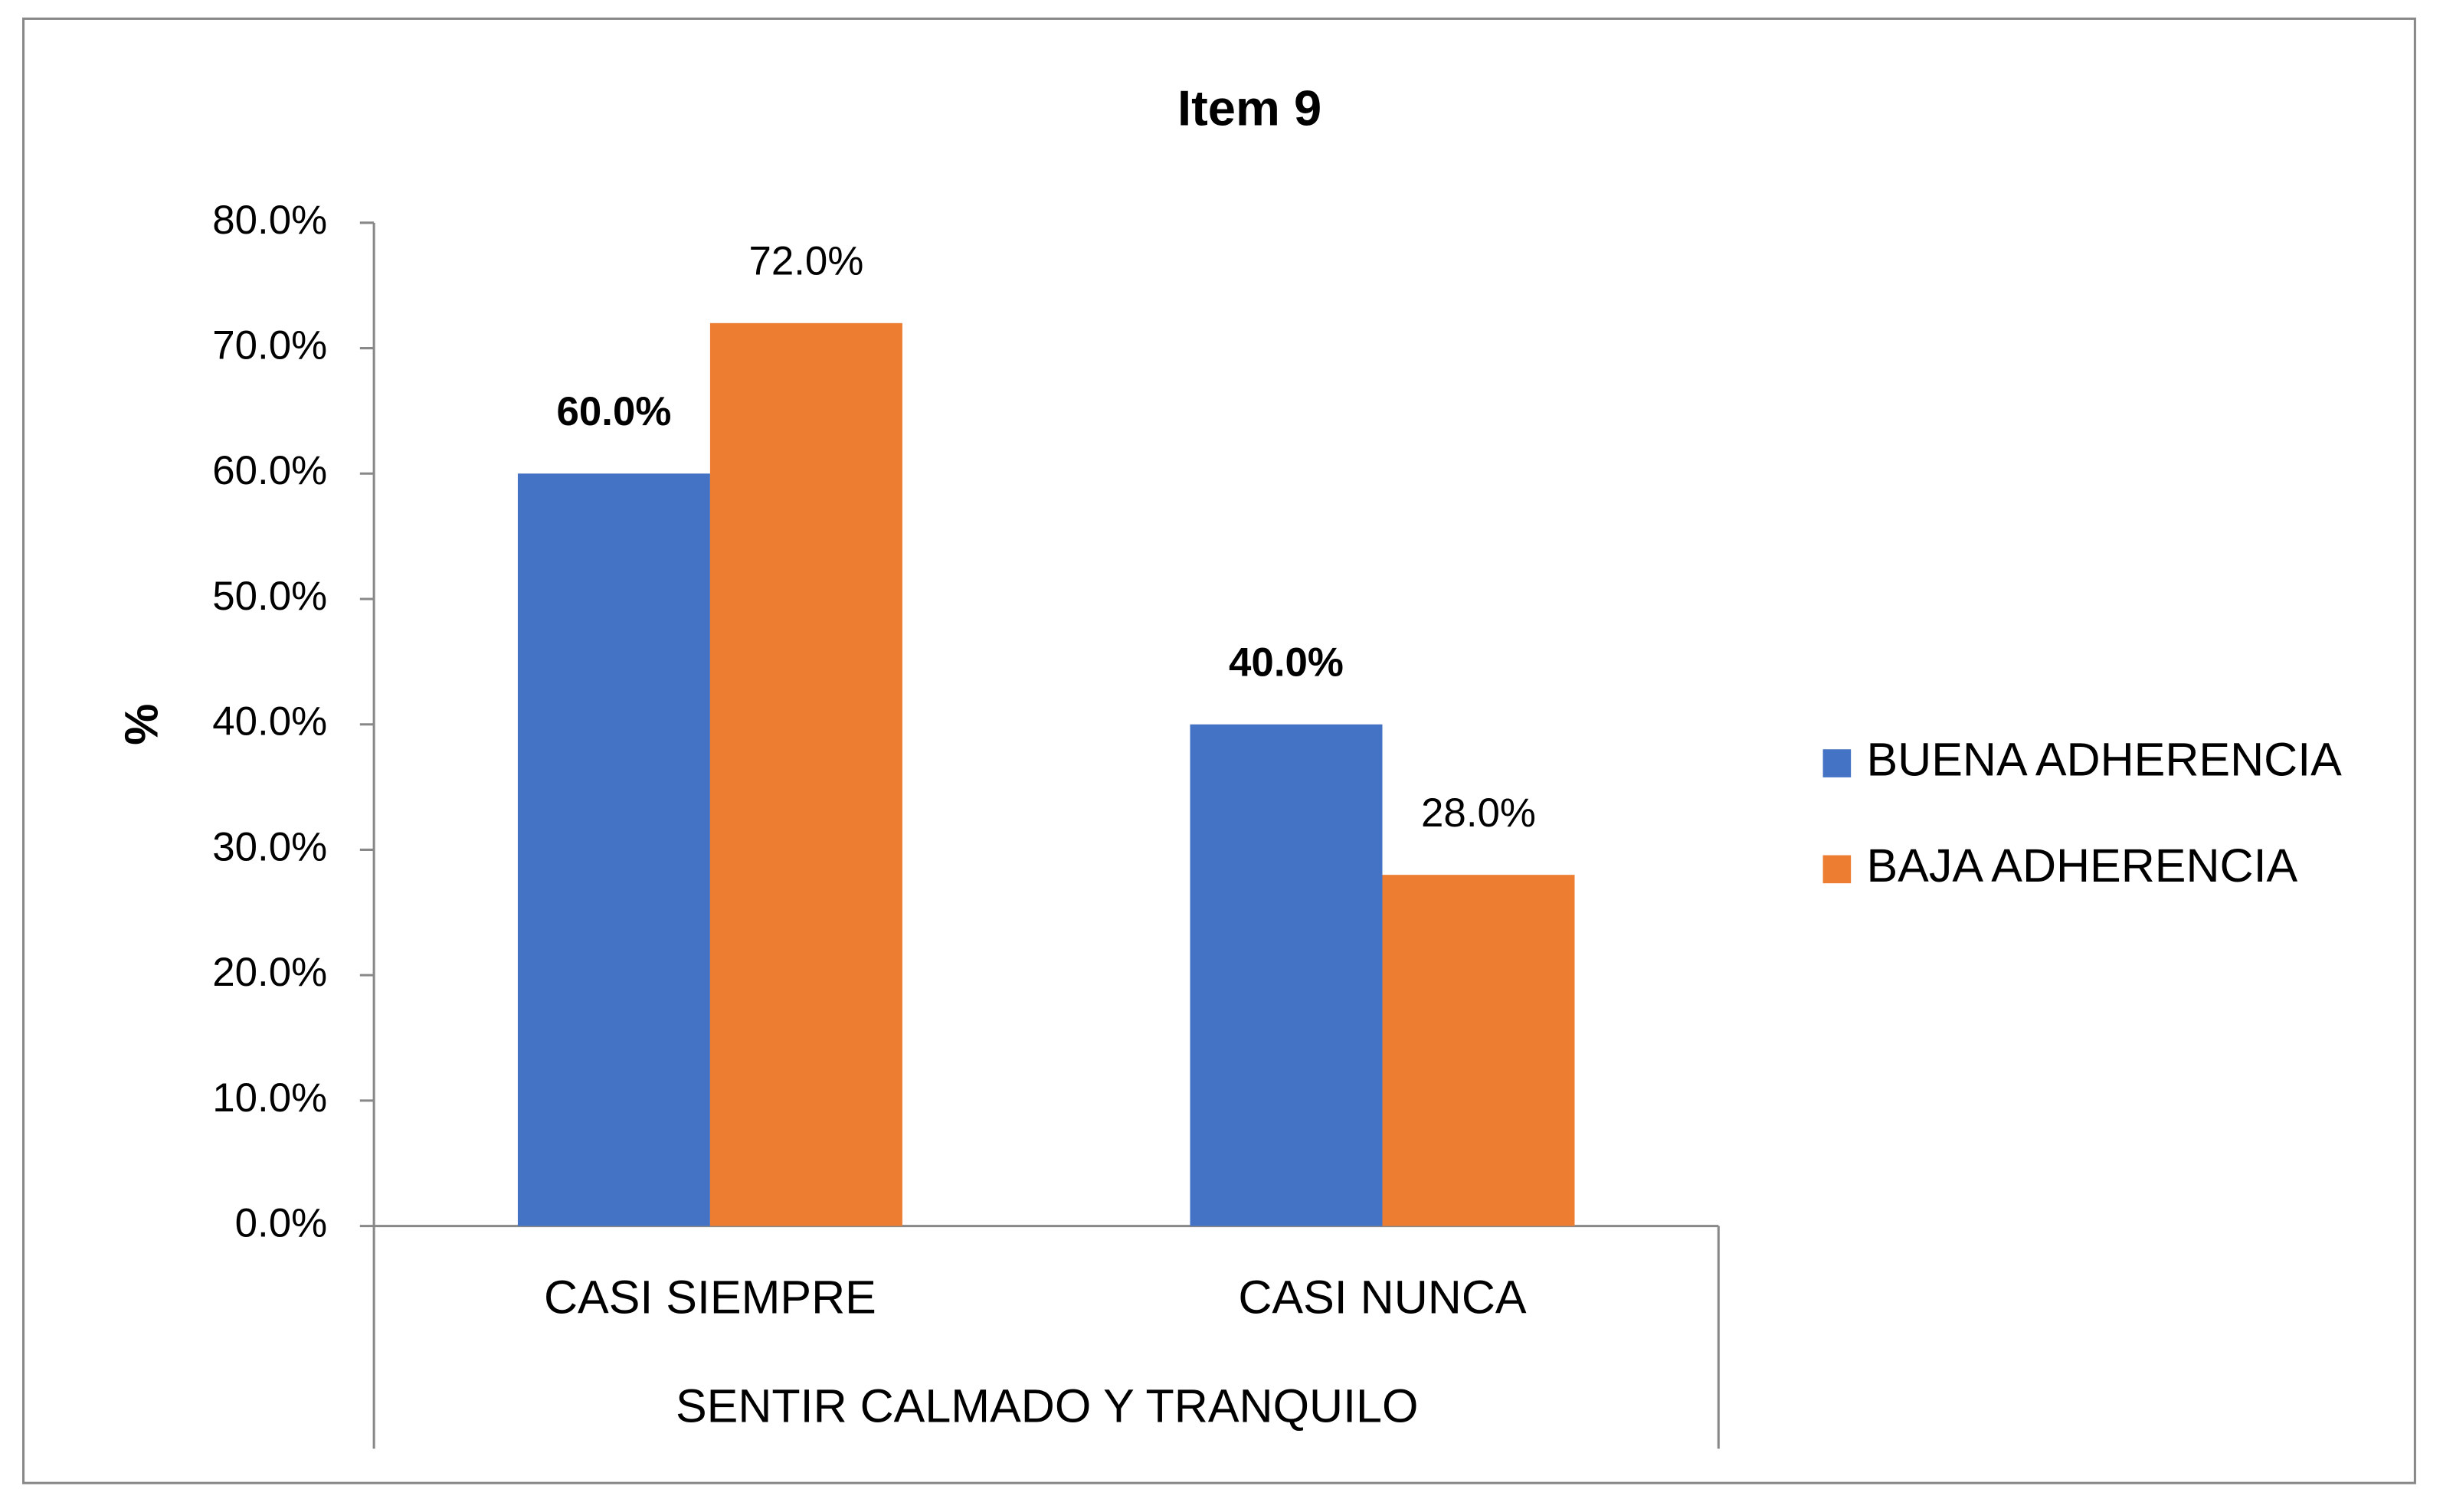  Describe the element at coordinates (269, 846) in the screenshot. I see `y-tick-label: 30.0%` at that location.